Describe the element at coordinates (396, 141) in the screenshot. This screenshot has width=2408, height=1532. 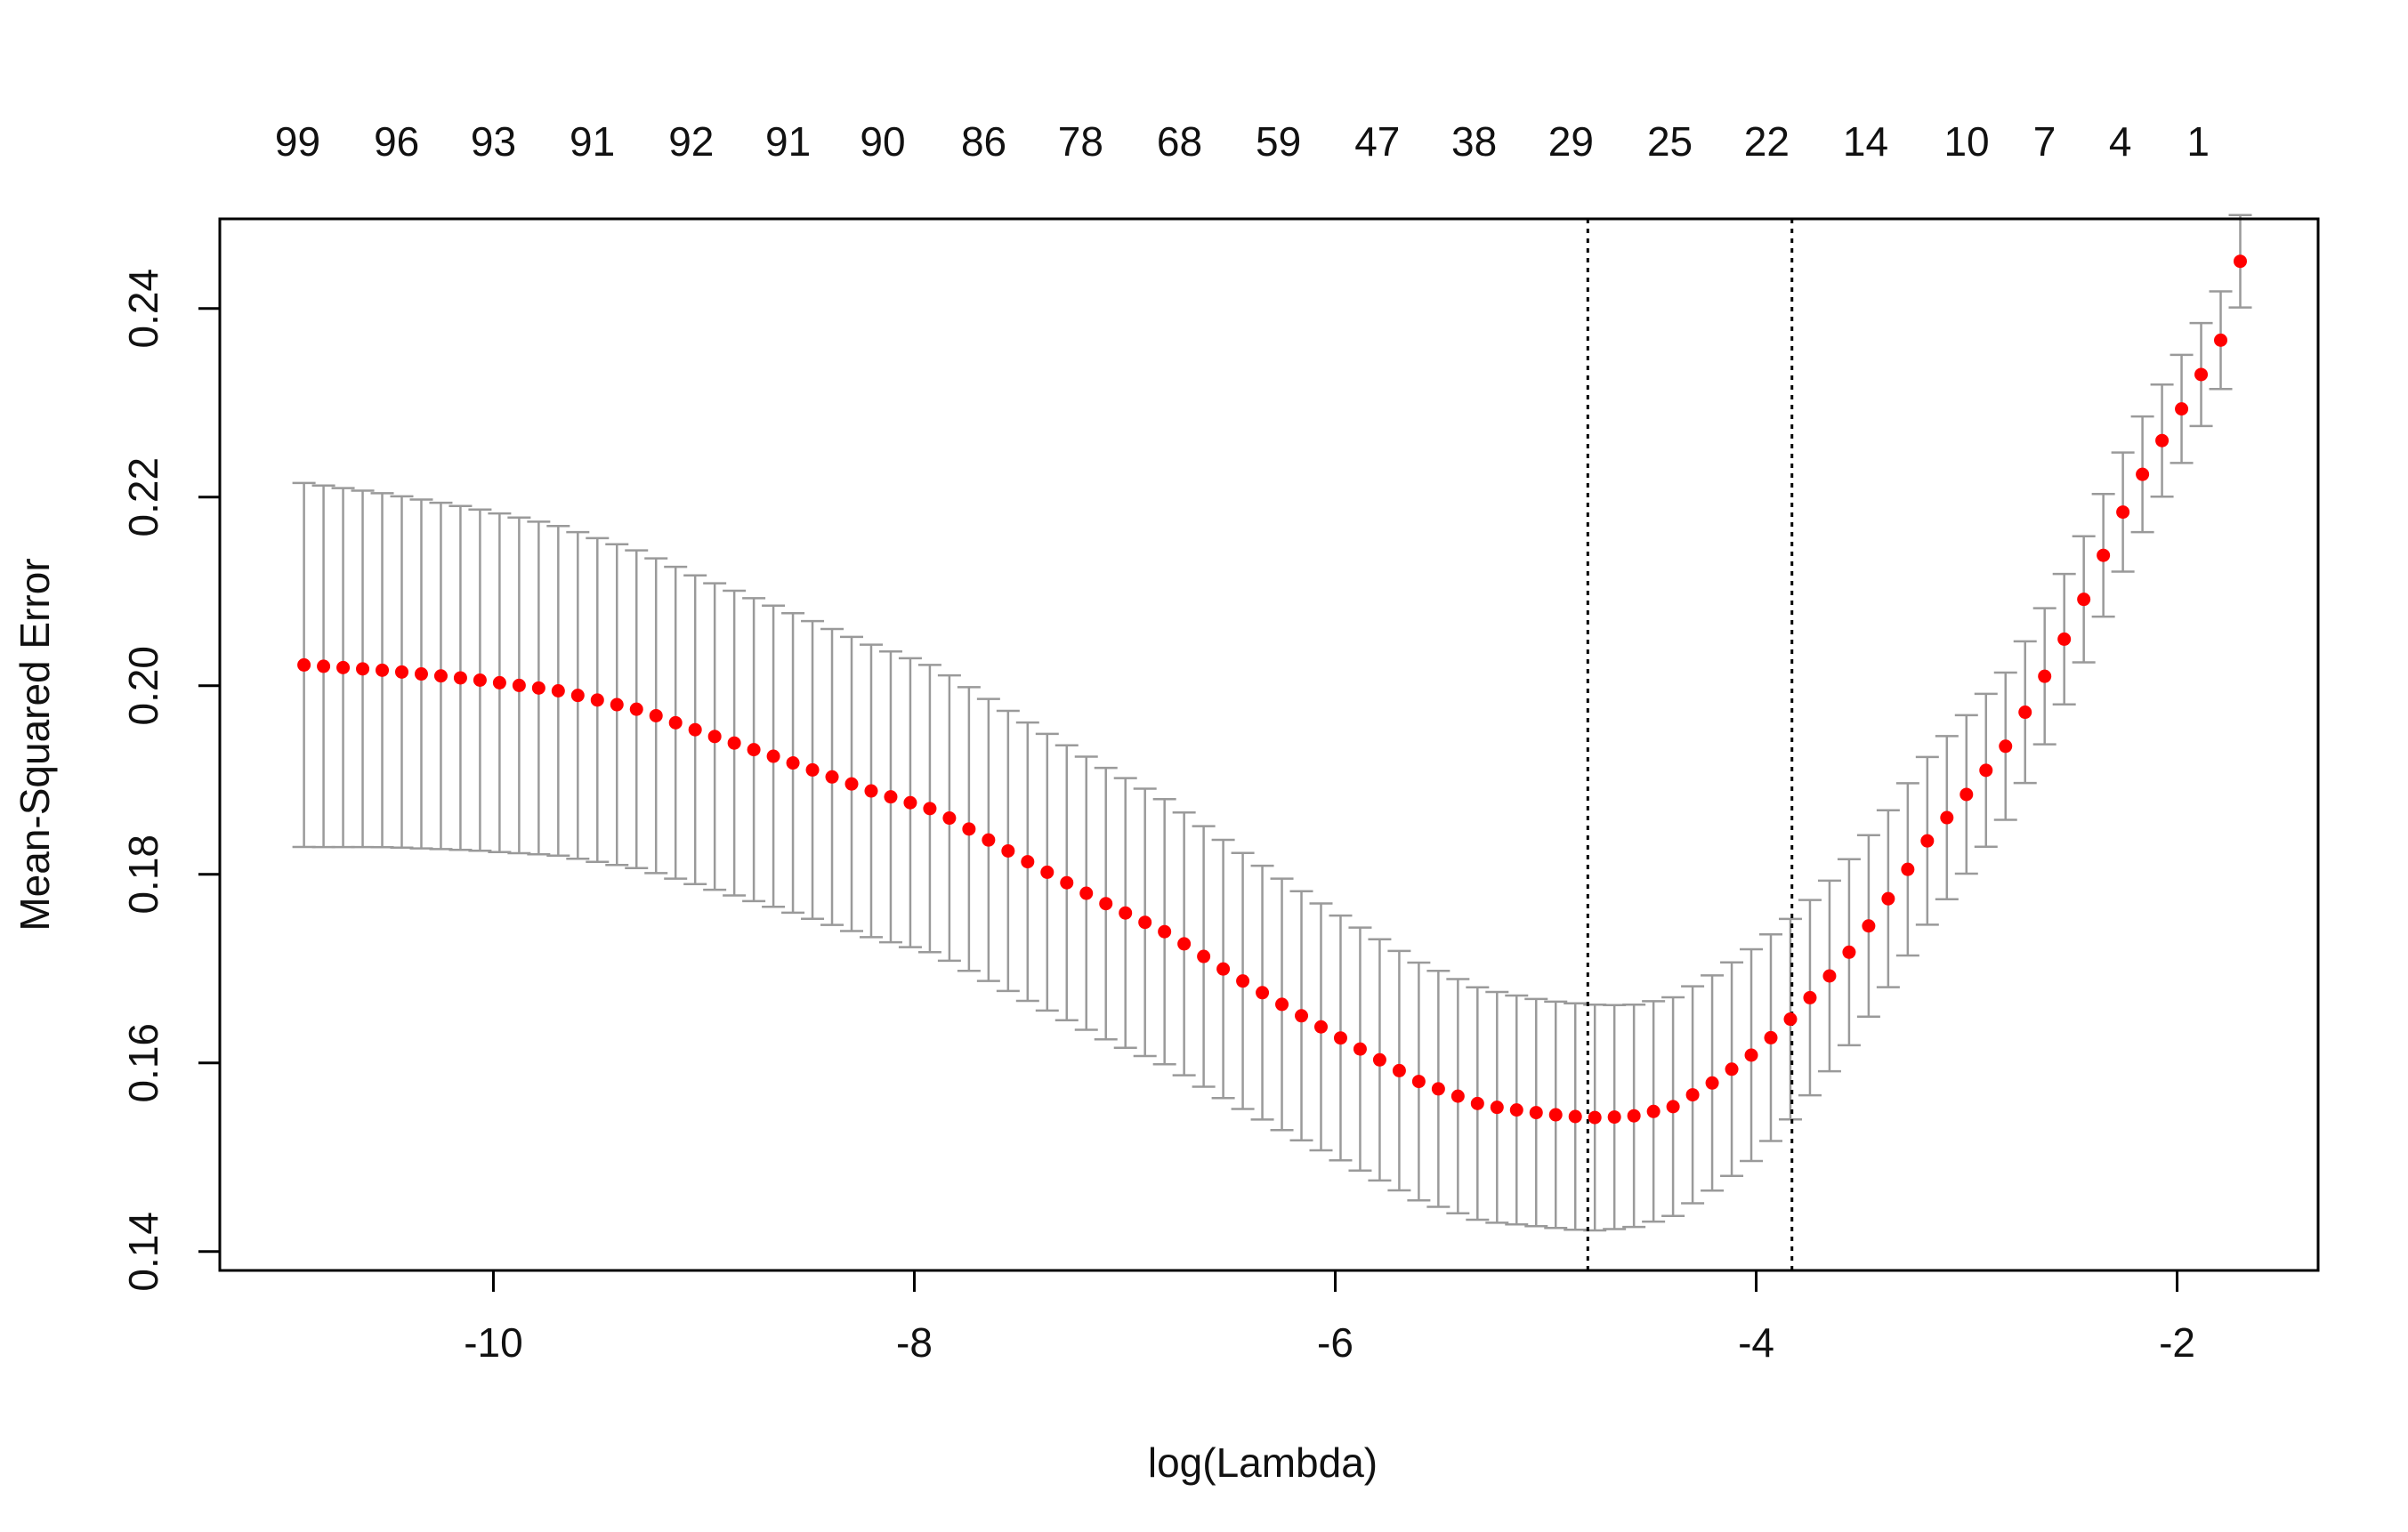
I see `top-axis-label: 96` at that location.